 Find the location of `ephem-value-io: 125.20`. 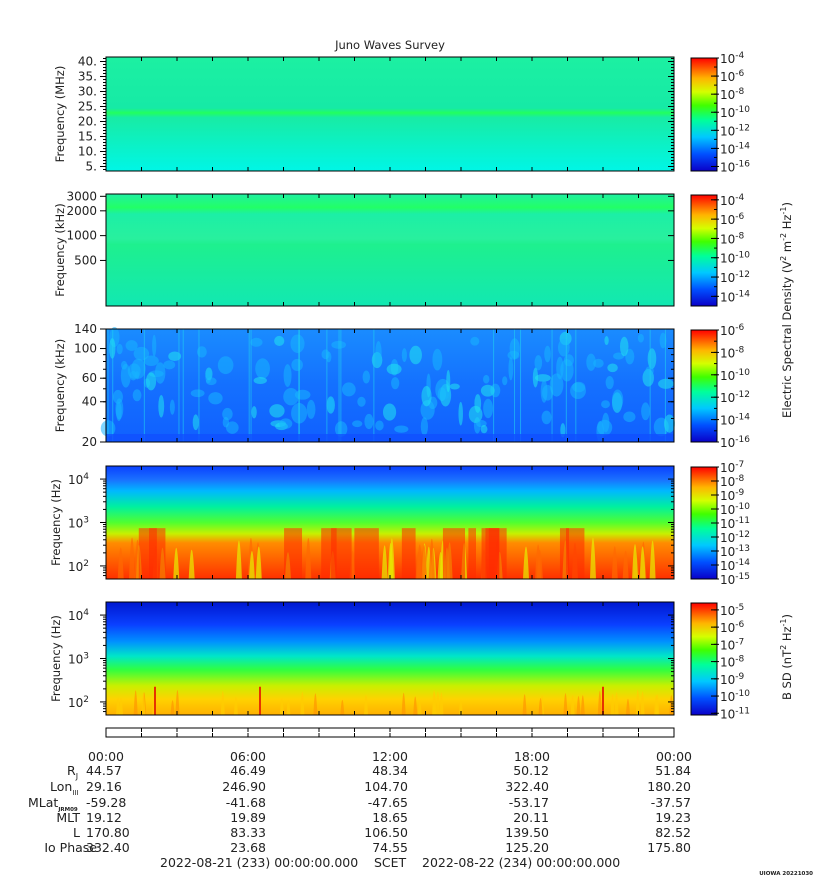

ephem-value-io: 125.20 is located at coordinates (527, 847).